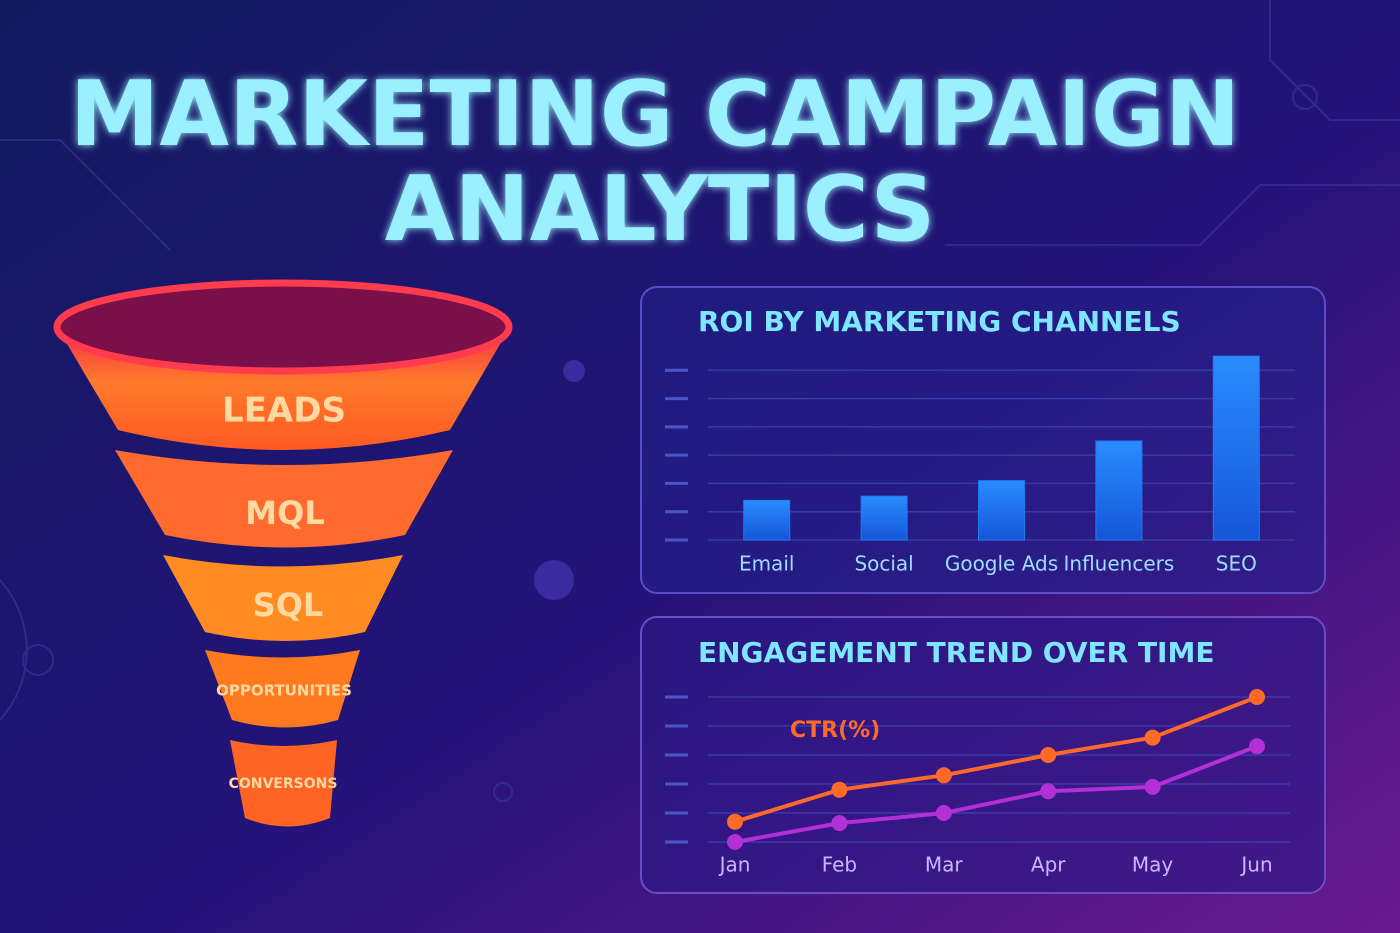 This screenshot has height=933, width=1400. What do you see at coordinates (1001, 564) in the screenshot?
I see `x-tick-label: Google Ads` at bounding box center [1001, 564].